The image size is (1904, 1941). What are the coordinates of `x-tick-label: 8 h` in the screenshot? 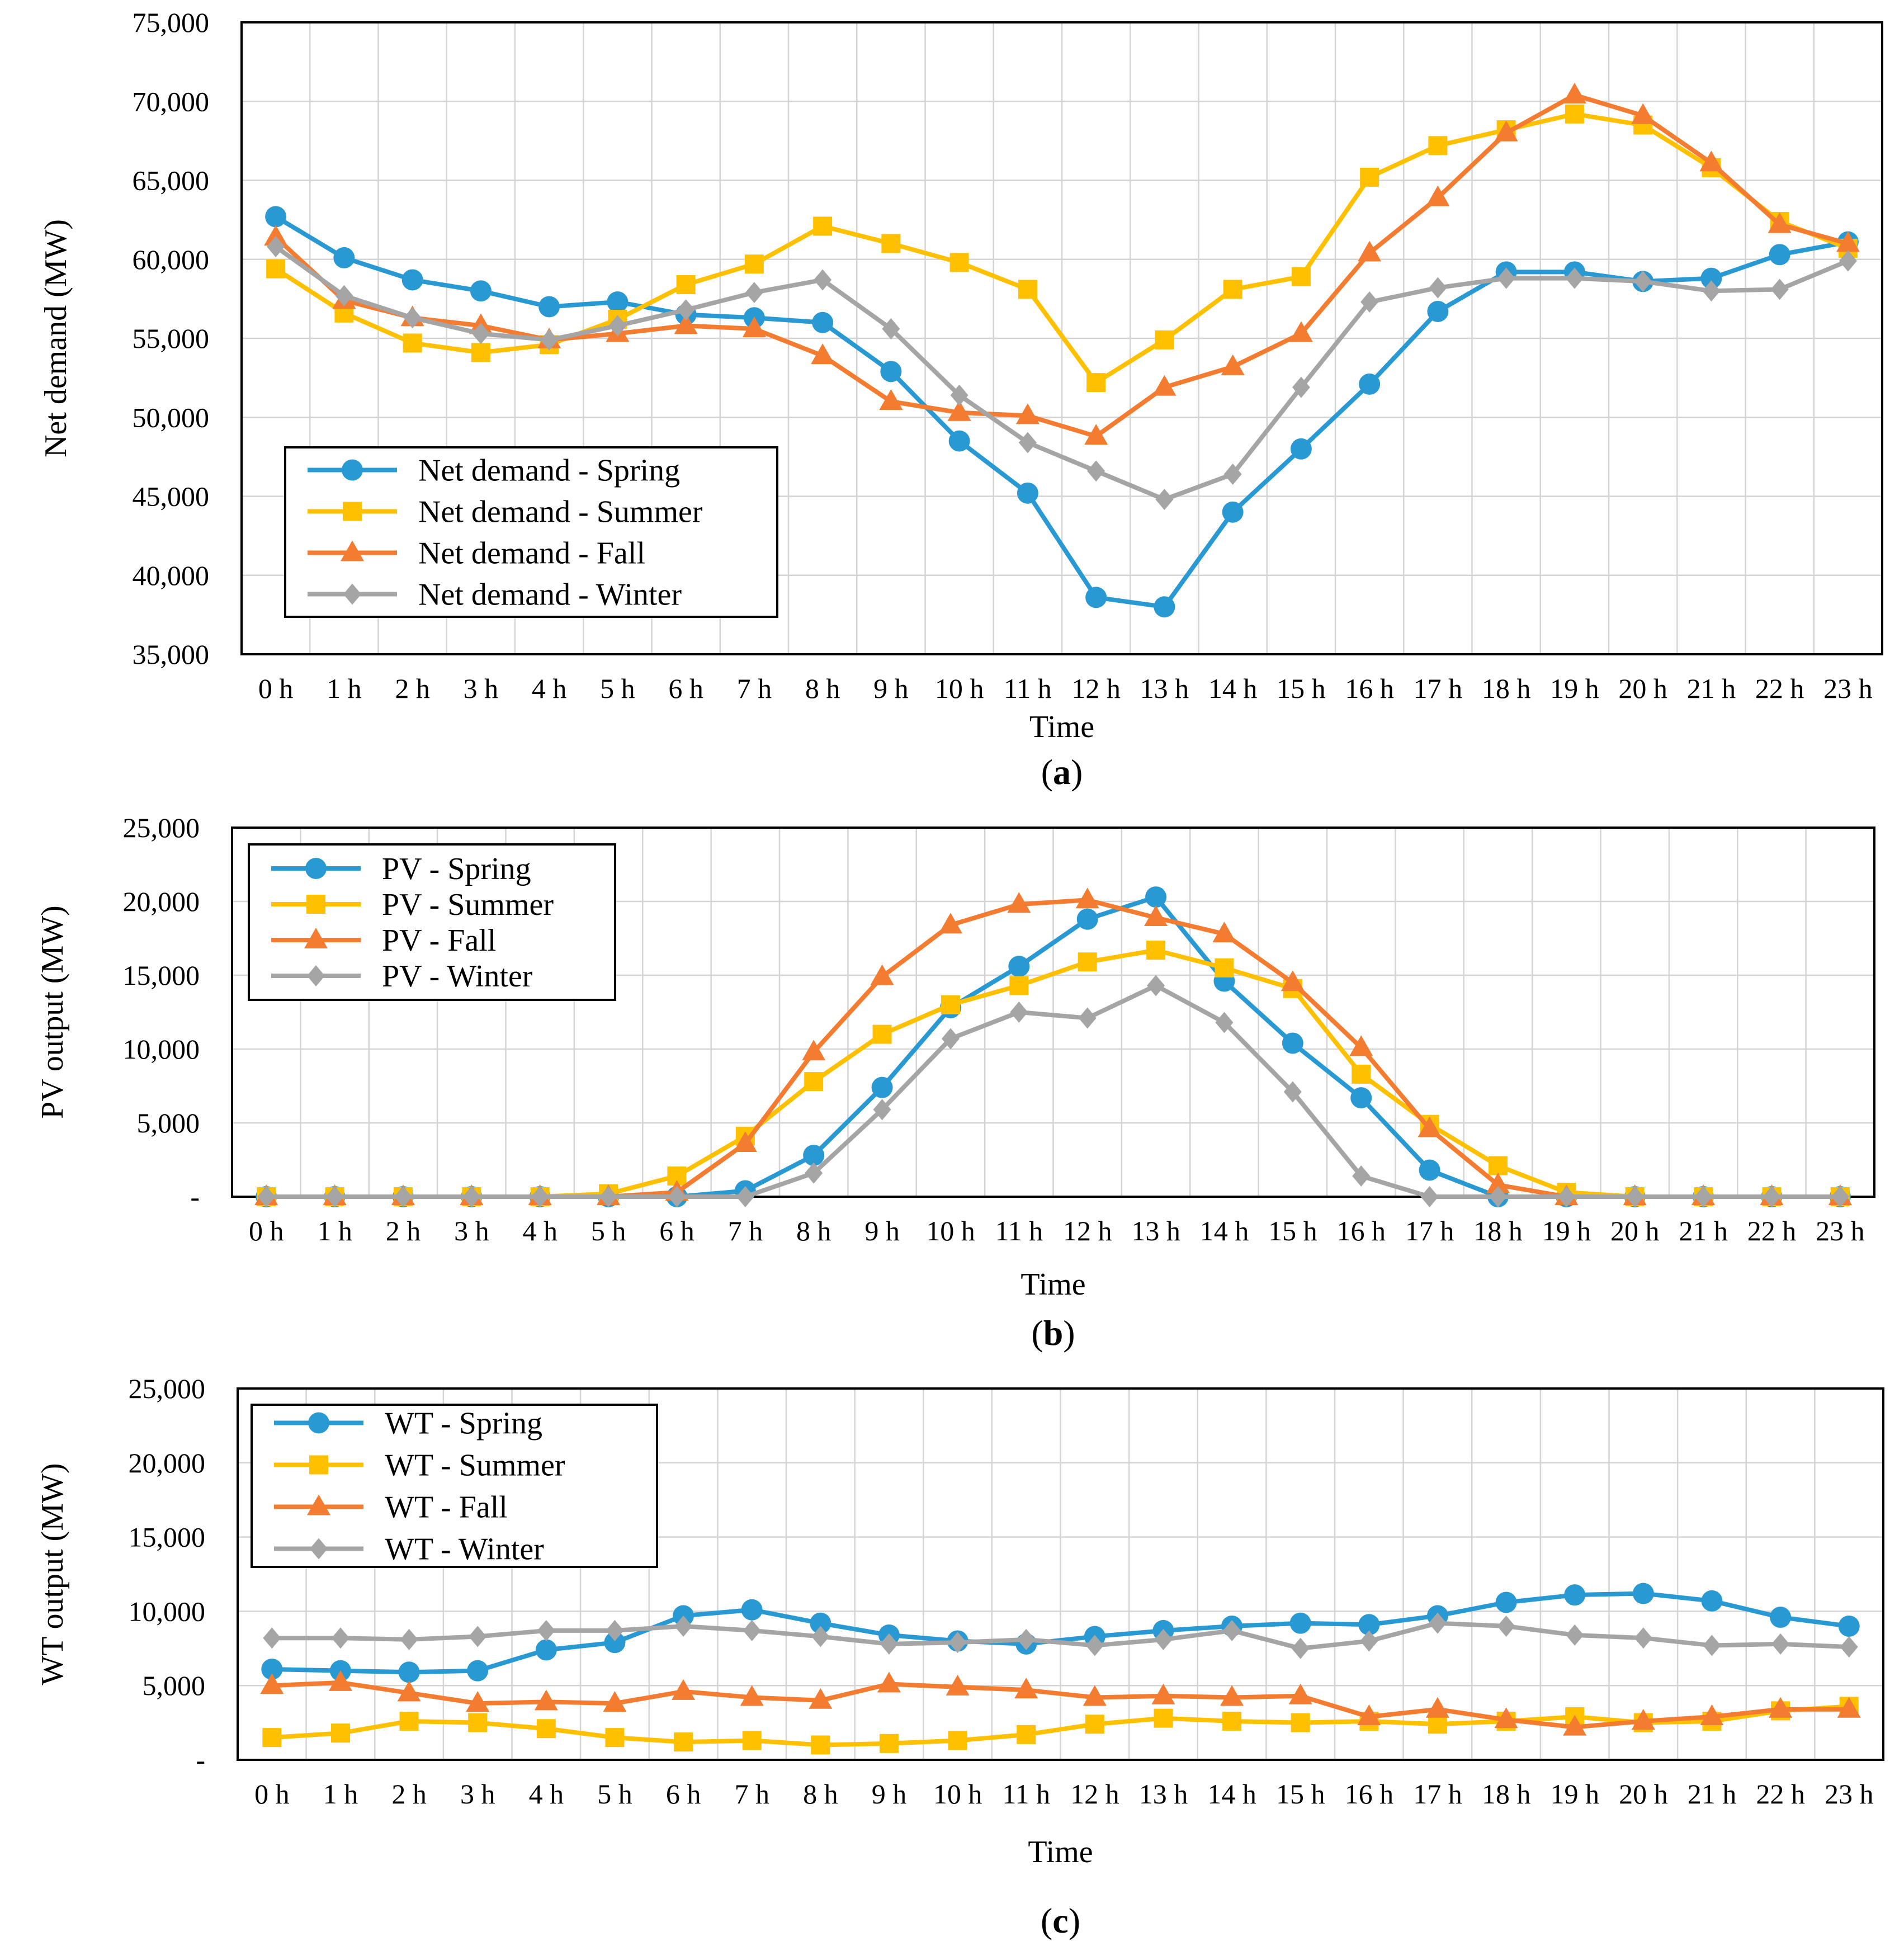 It's located at (822, 688).